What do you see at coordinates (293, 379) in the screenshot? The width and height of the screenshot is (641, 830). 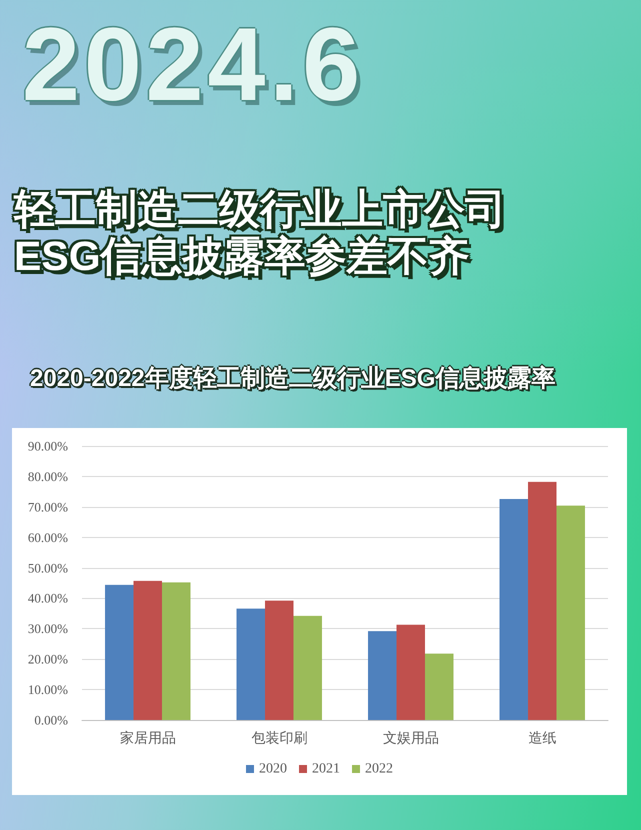 I see `chart-subtitle: 2020-2022年度轻工制造二级行业ESG信息披露率` at bounding box center [293, 379].